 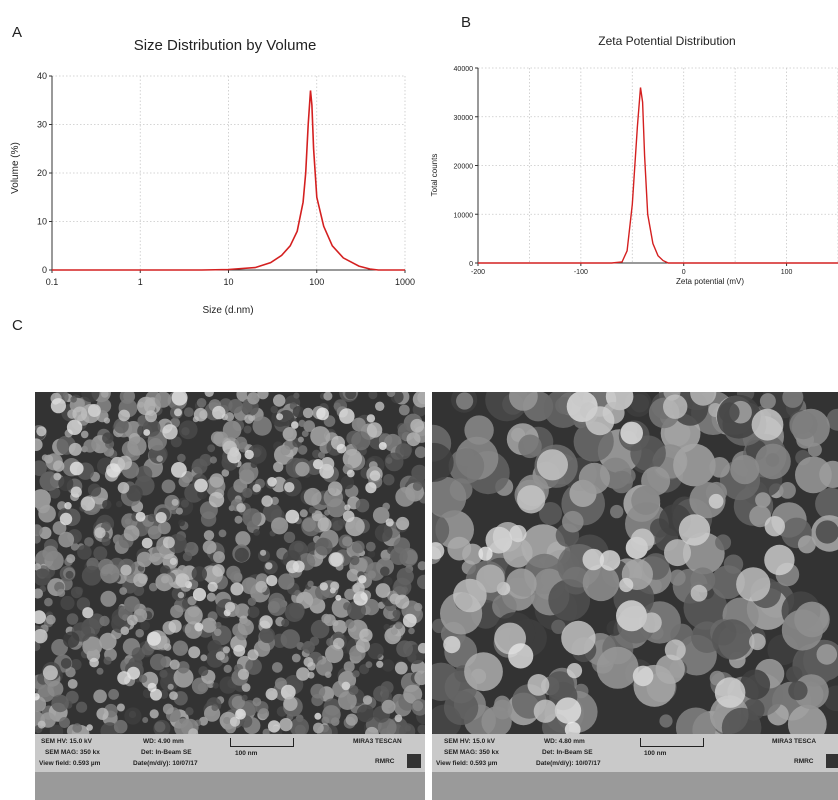 I want to click on logo-box, so click(x=832, y=761).